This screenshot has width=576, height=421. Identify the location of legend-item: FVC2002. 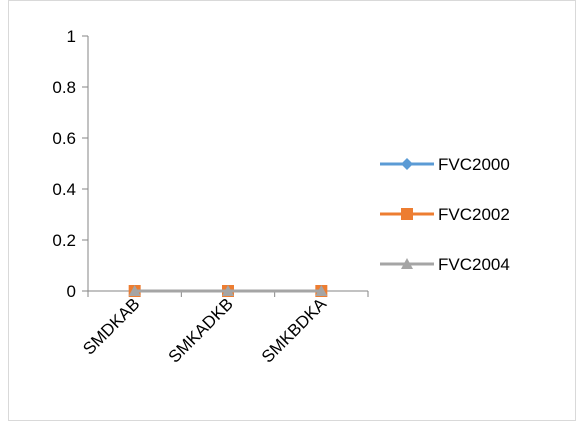
(445, 214).